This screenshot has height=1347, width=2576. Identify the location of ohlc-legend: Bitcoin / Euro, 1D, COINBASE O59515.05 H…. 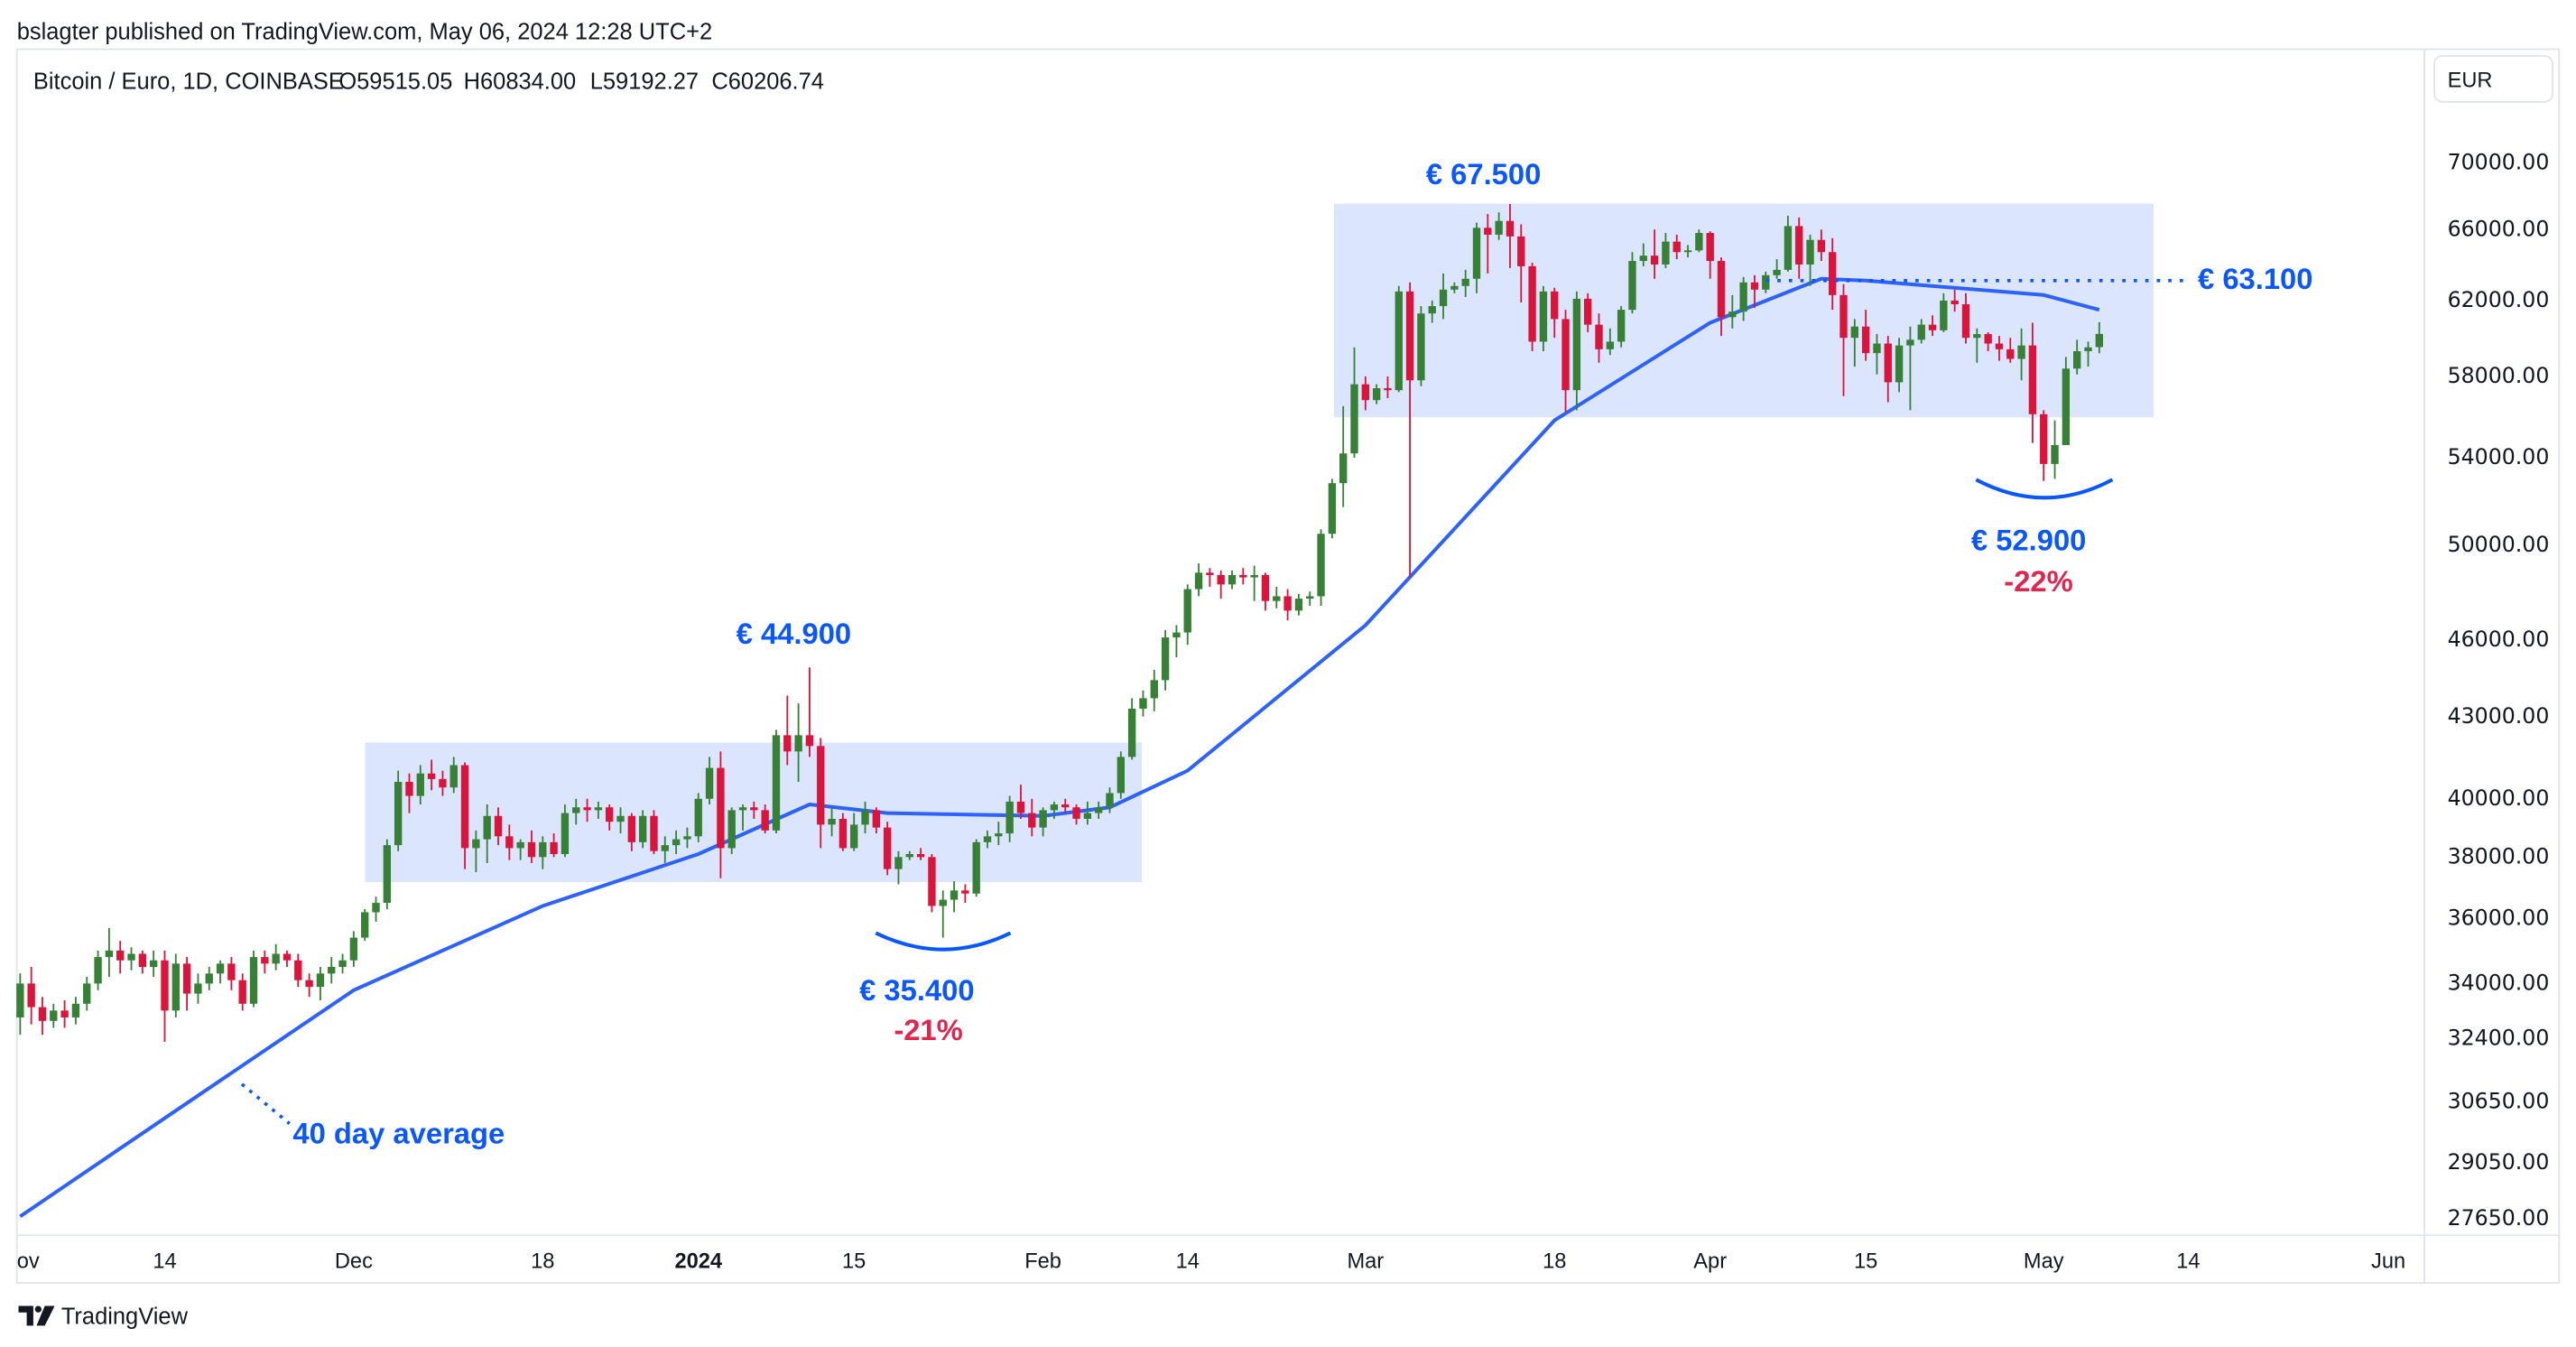
(428, 81).